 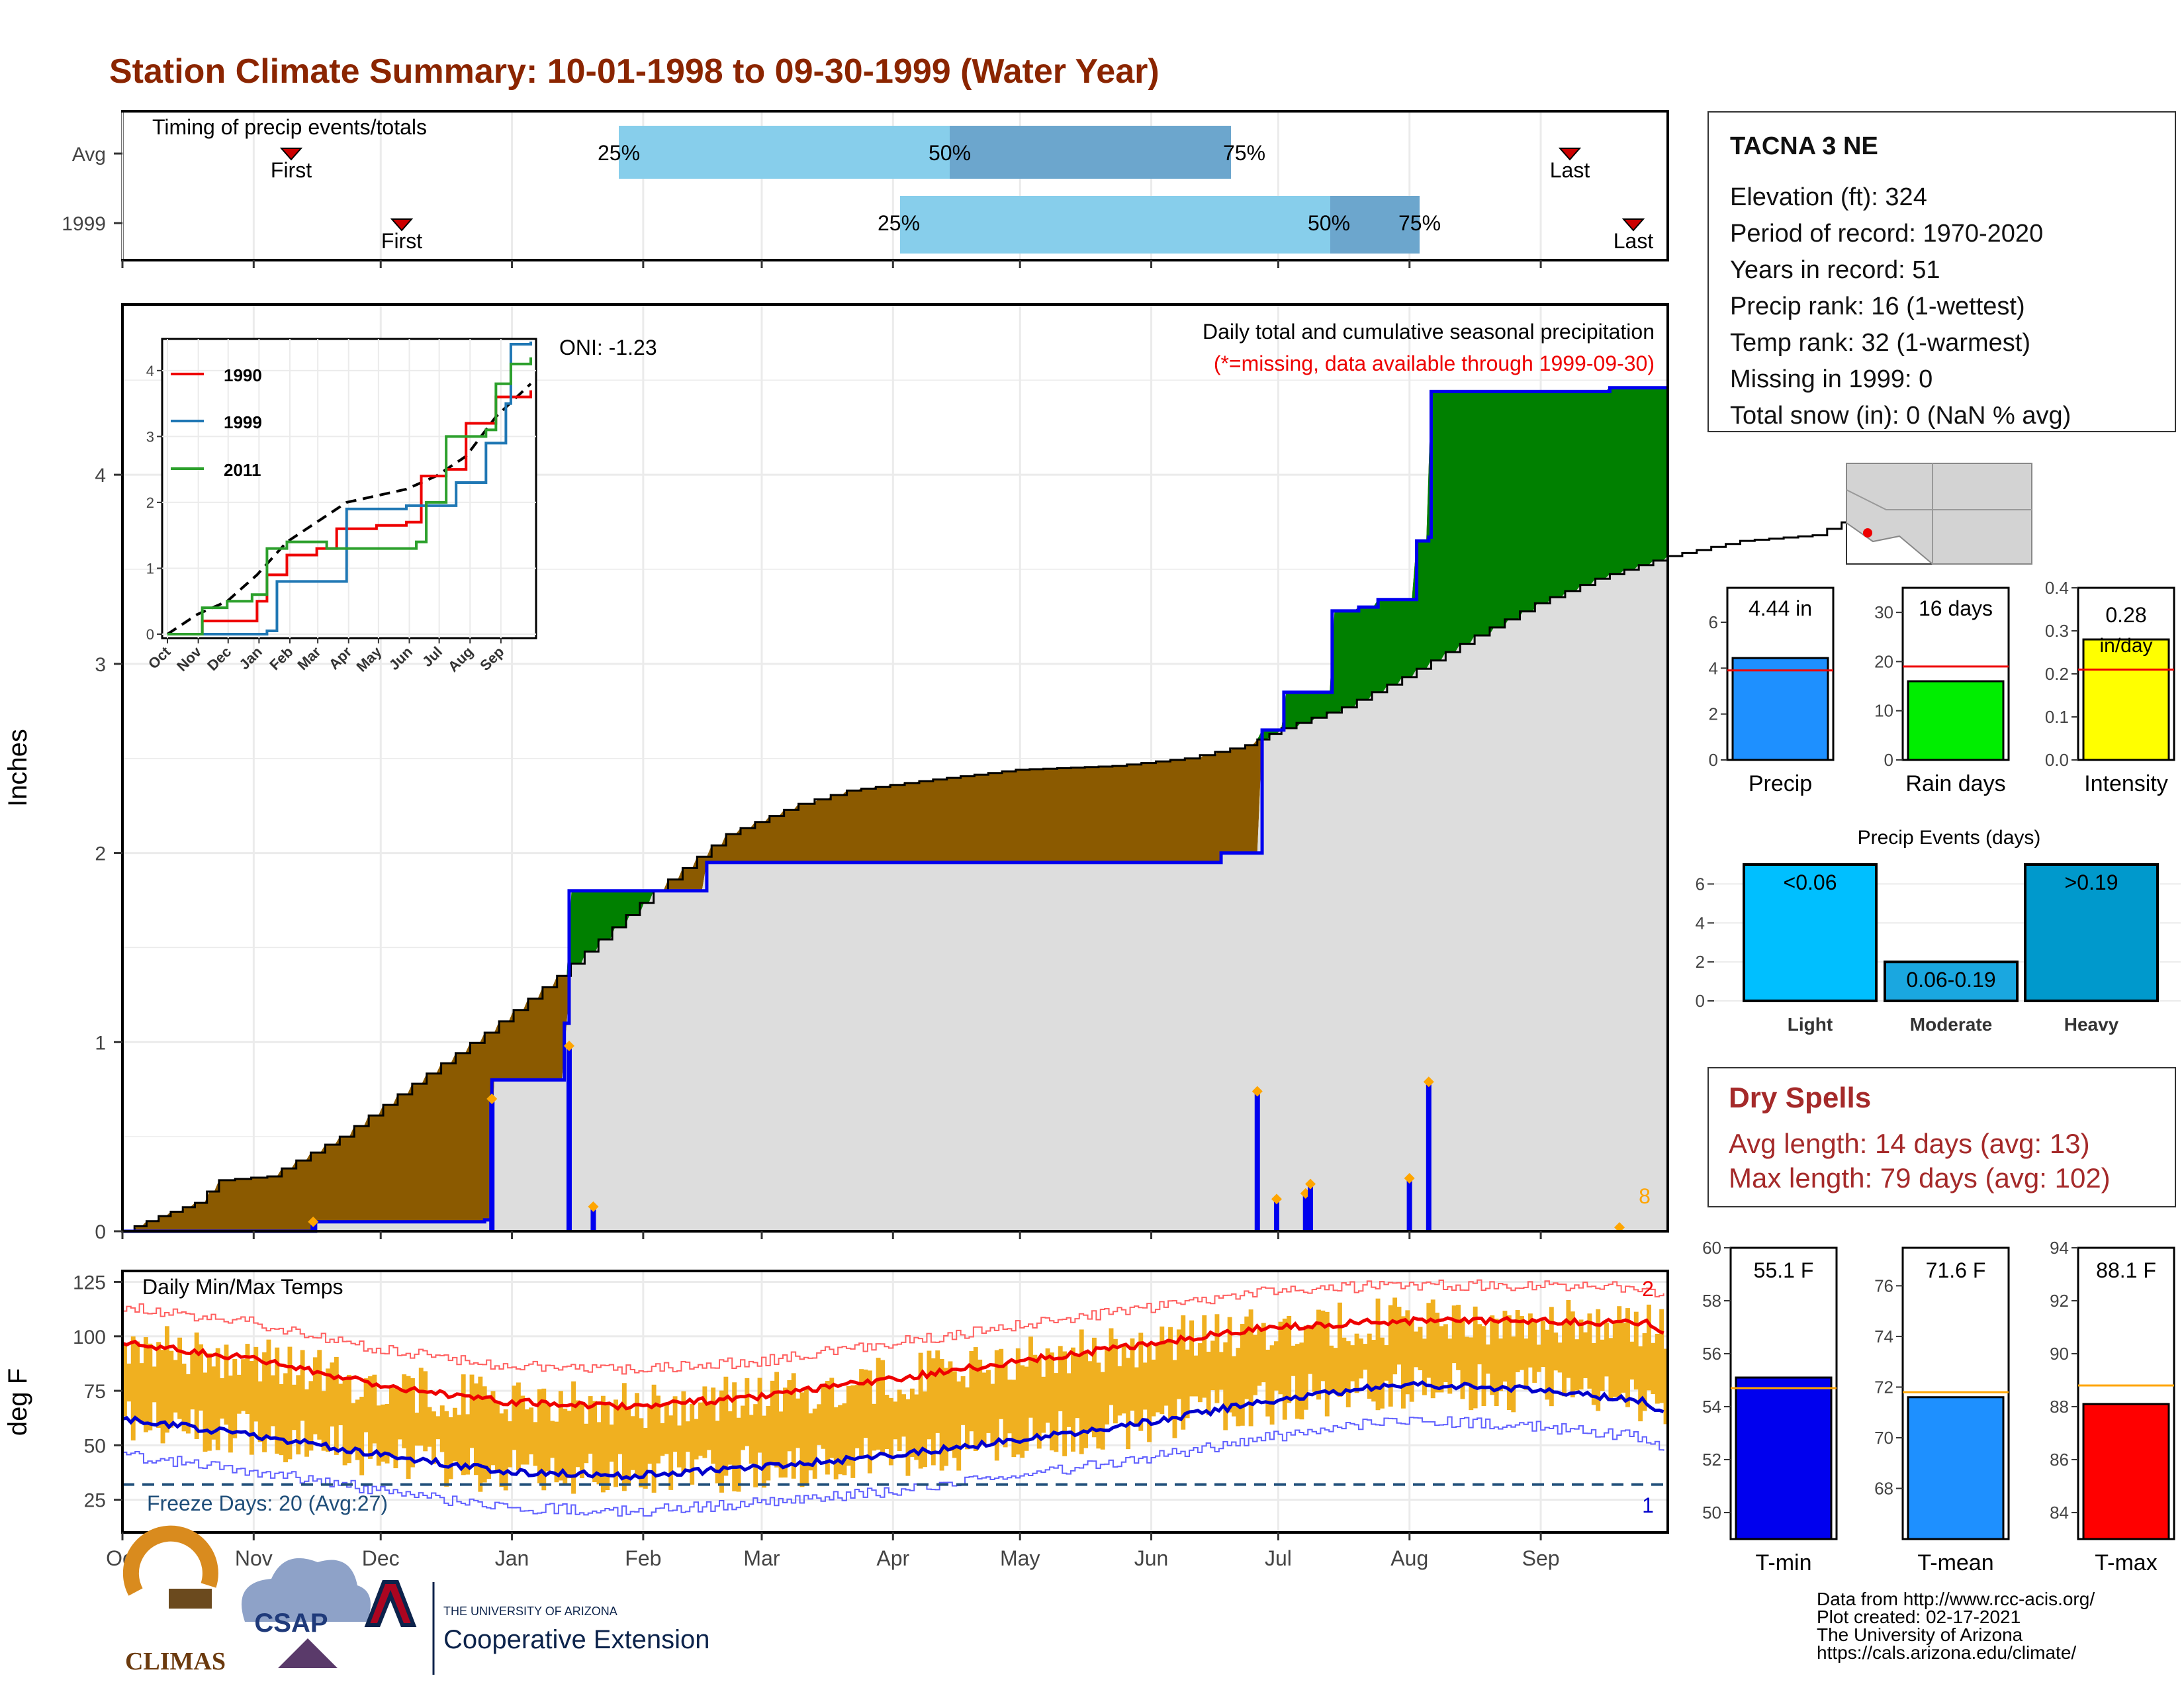 I want to click on ua-small-text: THE UNIVERSITY OF ARIZONA, so click(x=530, y=1611).